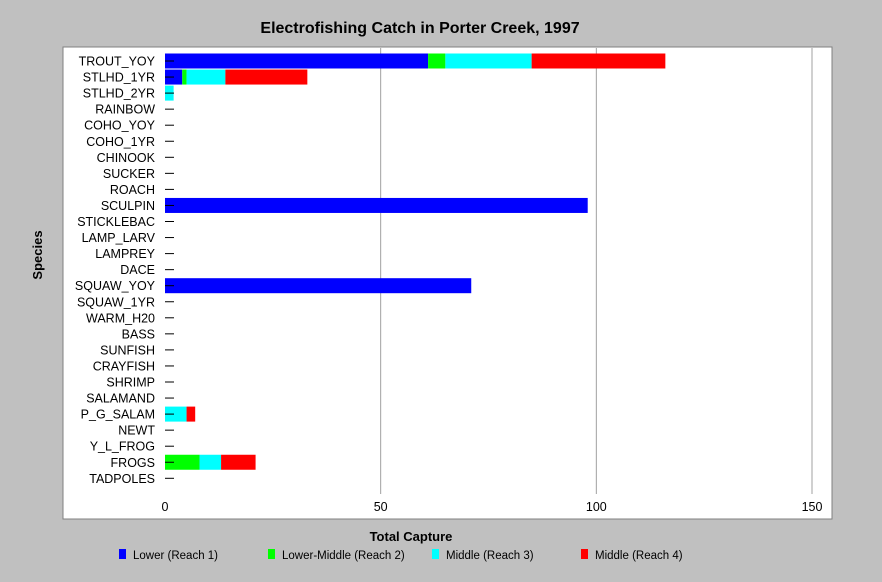 Image resolution: width=882 pixels, height=582 pixels. What do you see at coordinates (115, 286) in the screenshot?
I see `category-label: SQUAW_YOY` at bounding box center [115, 286].